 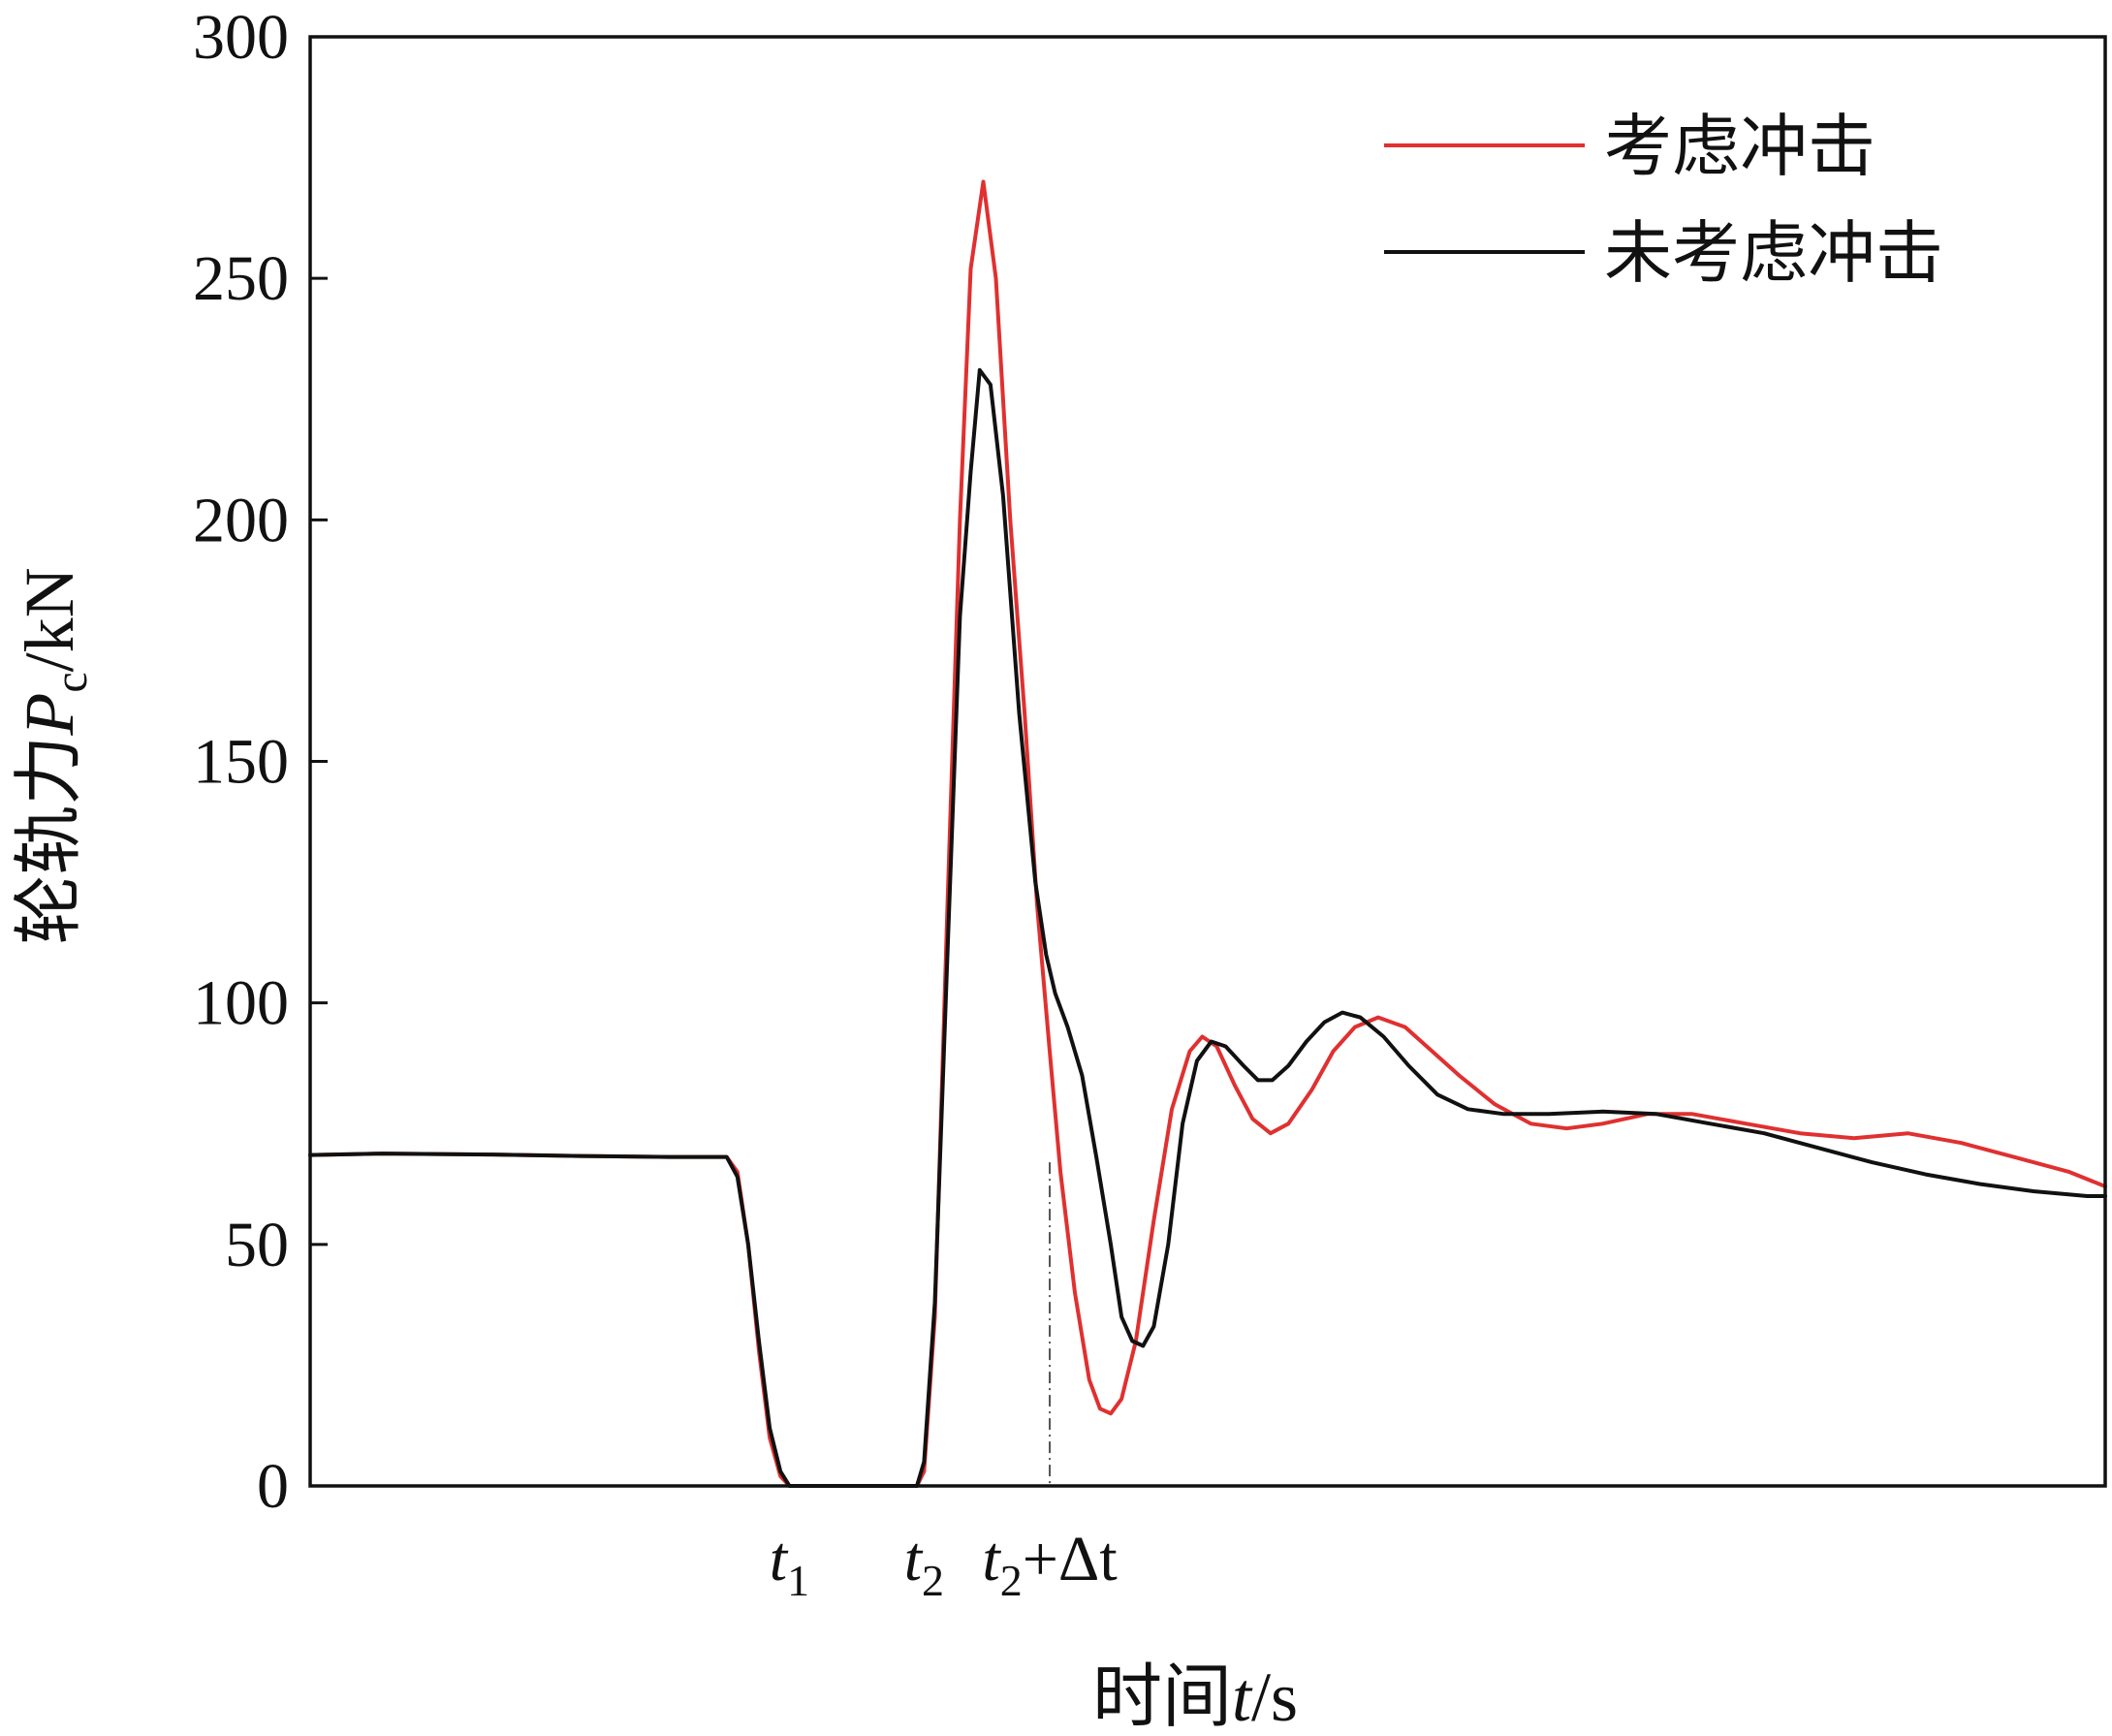 I want to click on x-time-marker-rest: +Δt, so click(x=1070, y=1559).